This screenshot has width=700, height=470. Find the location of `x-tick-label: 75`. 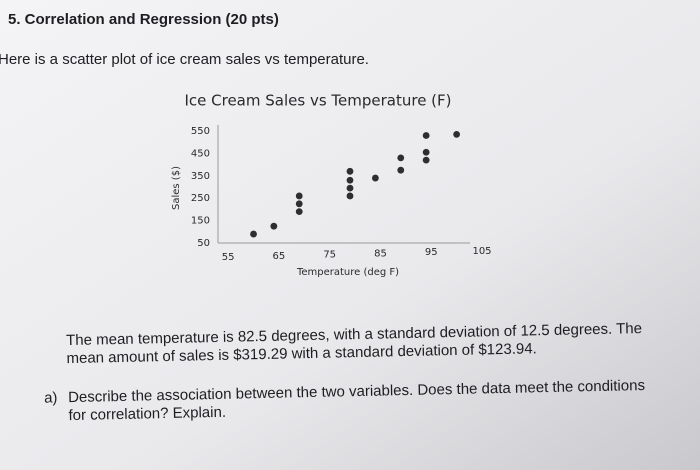

x-tick-label: 75 is located at coordinates (329, 255).